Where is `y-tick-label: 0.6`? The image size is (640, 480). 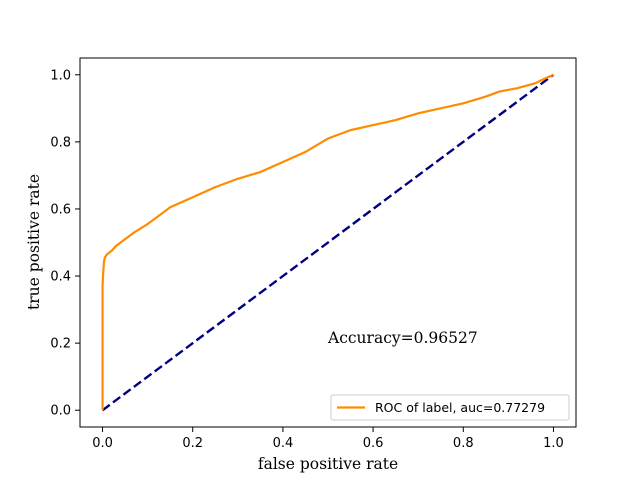
y-tick-label: 0.6 is located at coordinates (60, 209).